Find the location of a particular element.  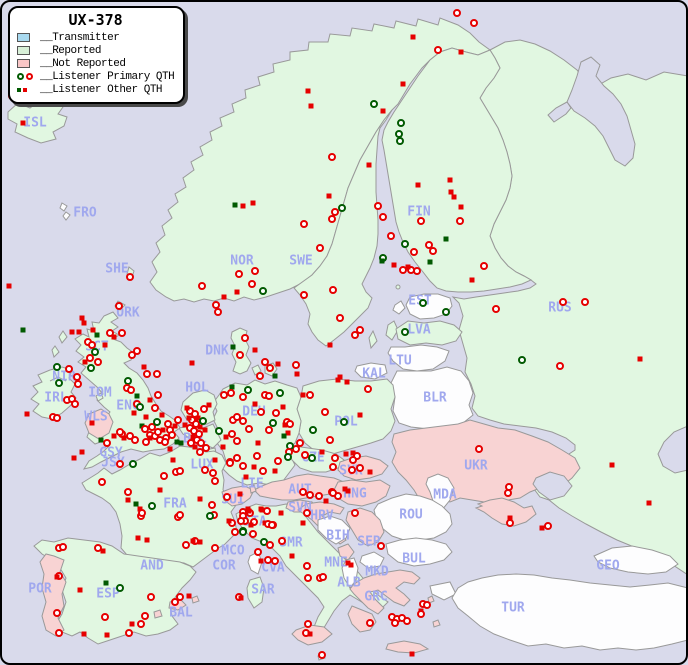

legend-item-label: __Transmitter is located at coordinates (80, 37).